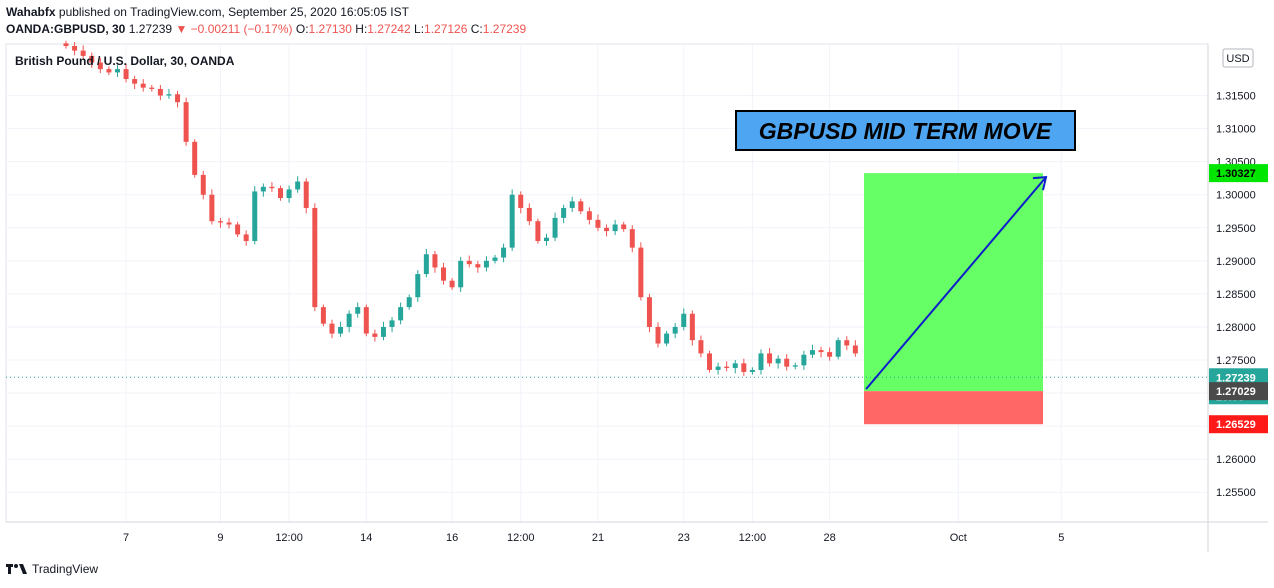 This screenshot has height=588, width=1274. Describe the element at coordinates (958, 538) in the screenshot. I see `x-tick-label: Oct` at that location.